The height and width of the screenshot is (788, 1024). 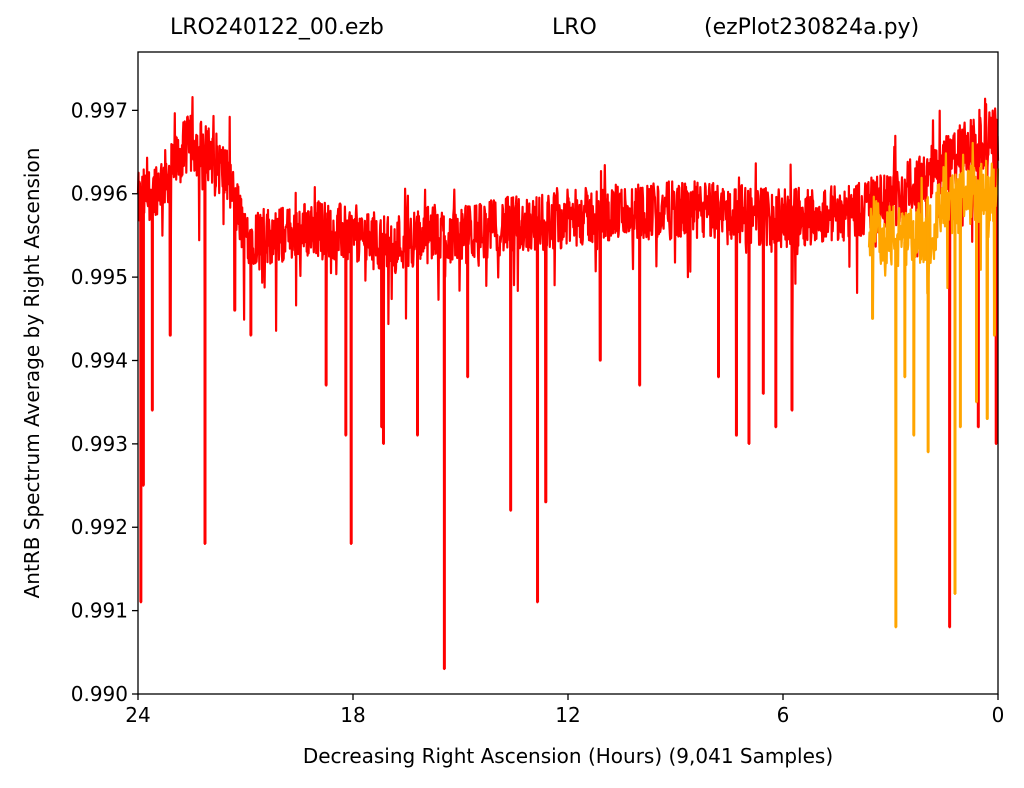 I want to click on y-axis-ticks: 0.990 0.991 0.992 0.993 0.994 0.995 0.996 0.997, so click(x=104, y=402).